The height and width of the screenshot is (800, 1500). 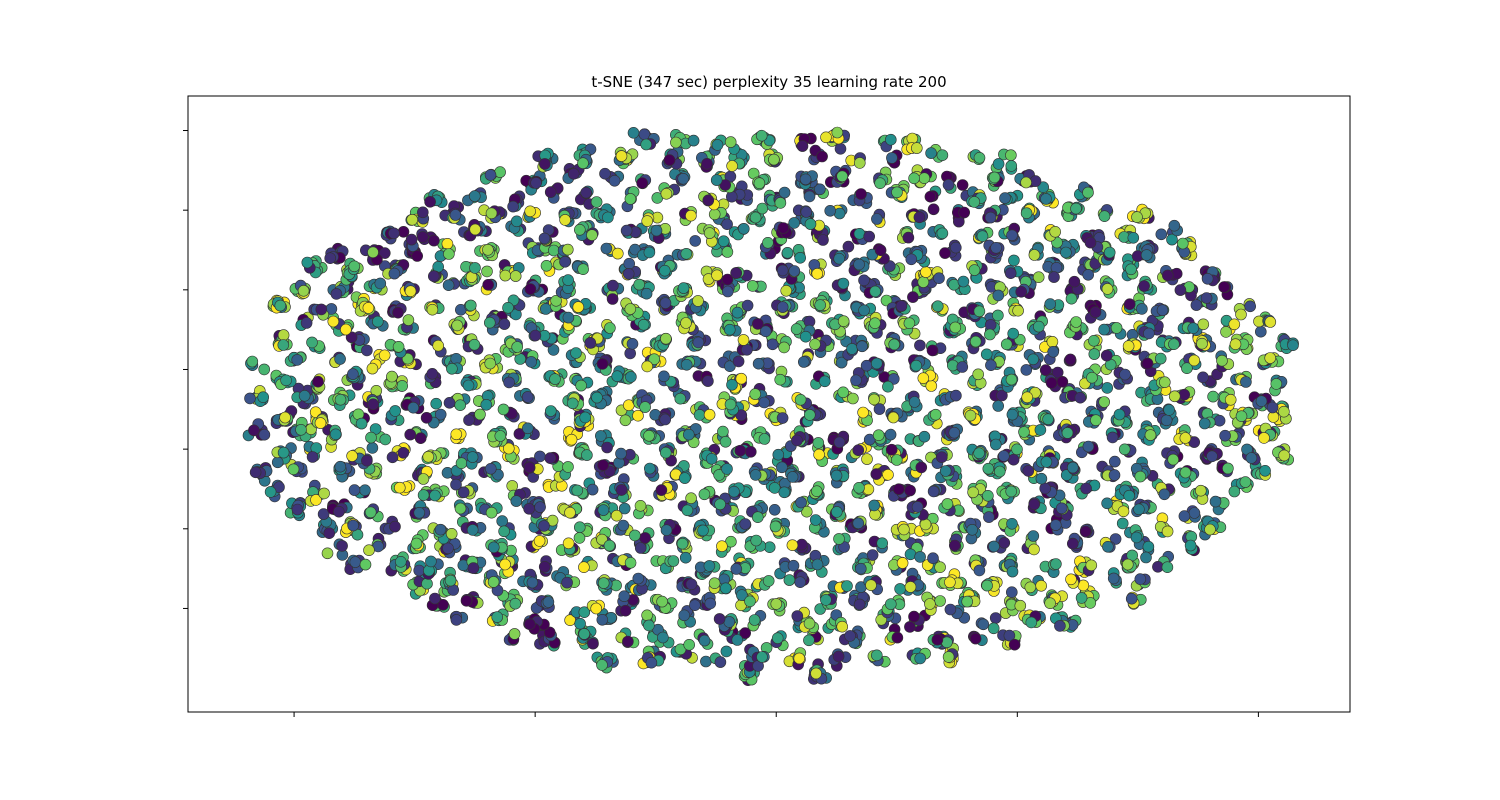 I want to click on data-point-2095, so click(x=607, y=447).